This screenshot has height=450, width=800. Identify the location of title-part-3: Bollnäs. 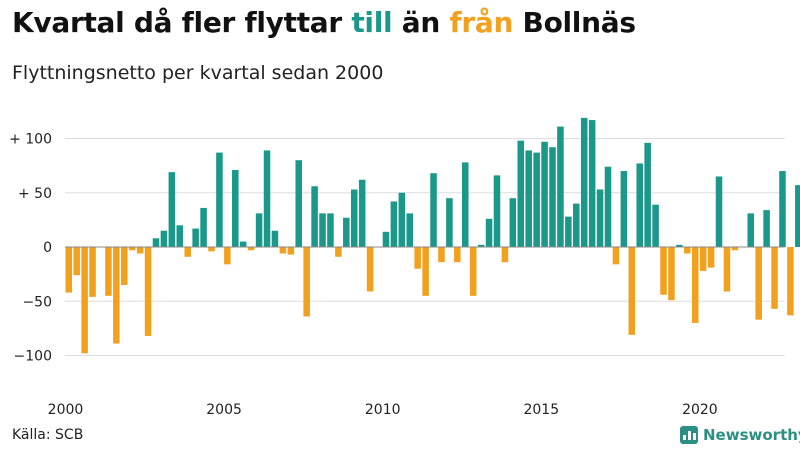
(574, 22).